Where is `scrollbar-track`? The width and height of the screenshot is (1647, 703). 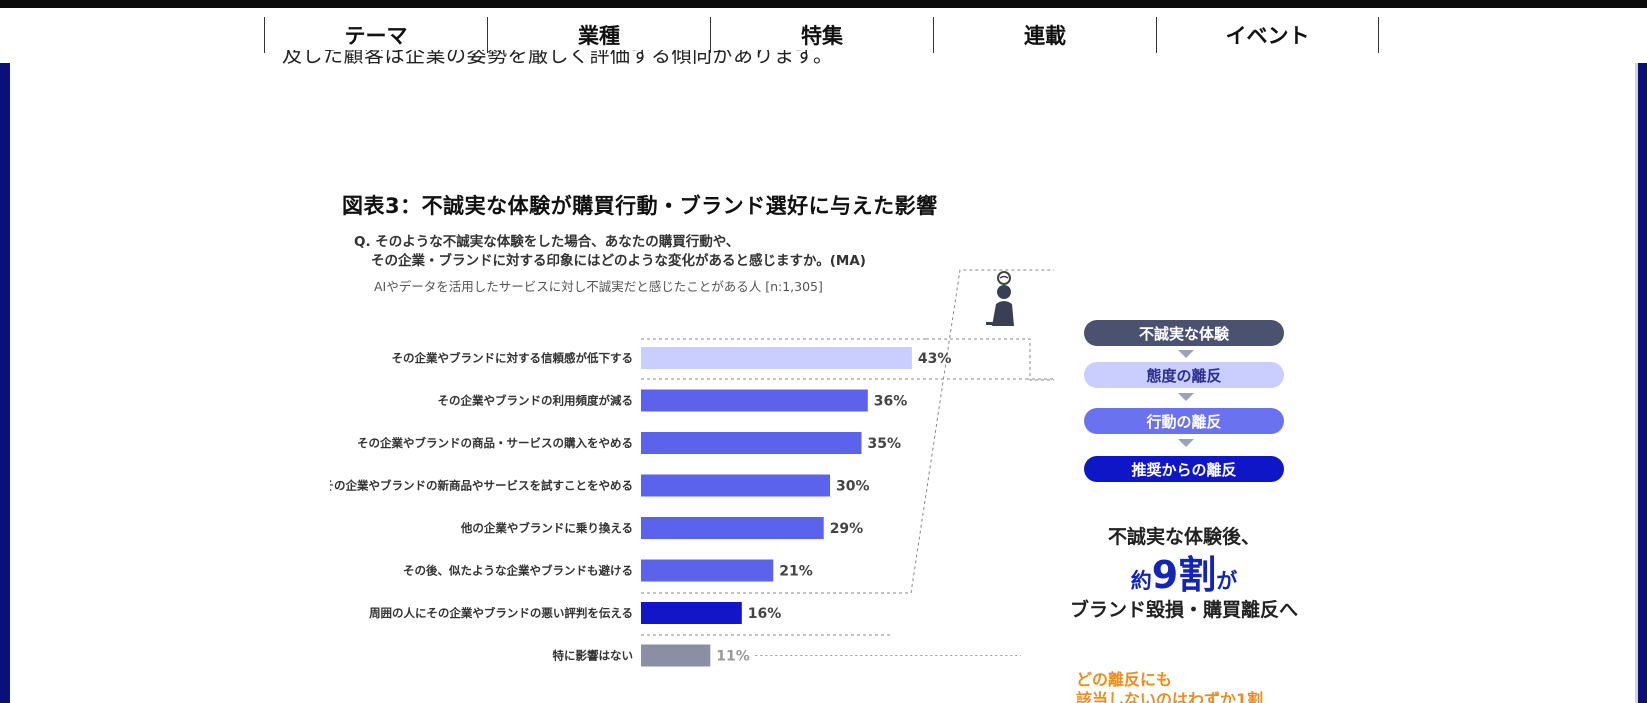 scrollbar-track is located at coordinates (1641, 383).